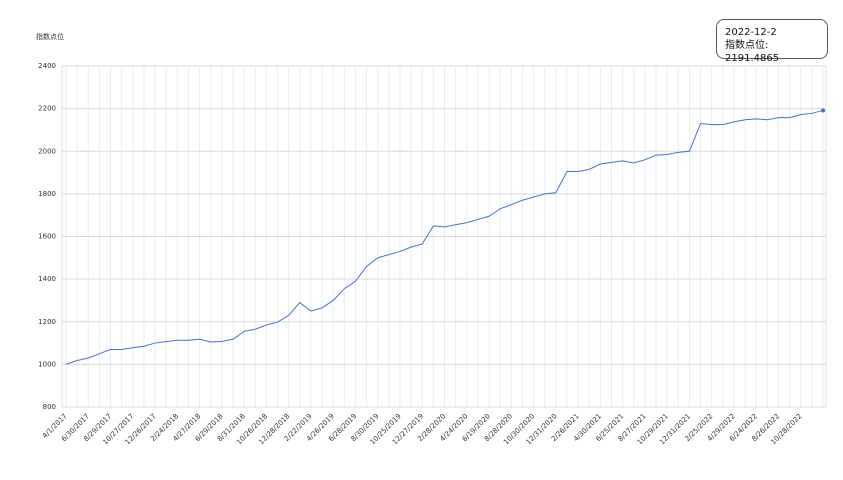  Describe the element at coordinates (47, 364) in the screenshot. I see `y-tick-label: 1000` at that location.